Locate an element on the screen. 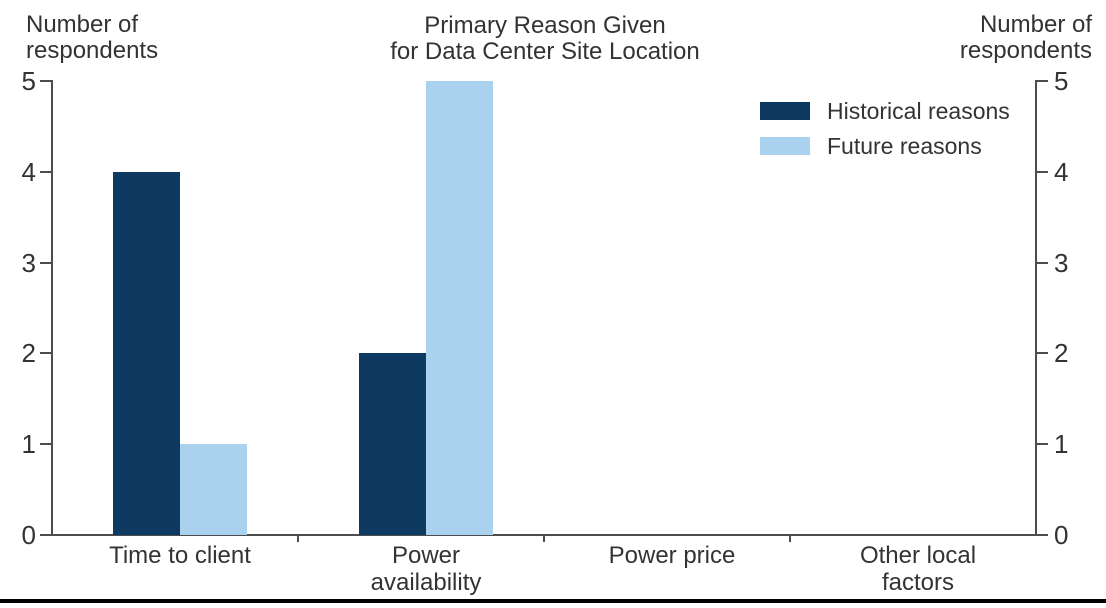 This screenshot has height=608, width=1106. bar-historical-reasons-power-availability is located at coordinates (392, 444).